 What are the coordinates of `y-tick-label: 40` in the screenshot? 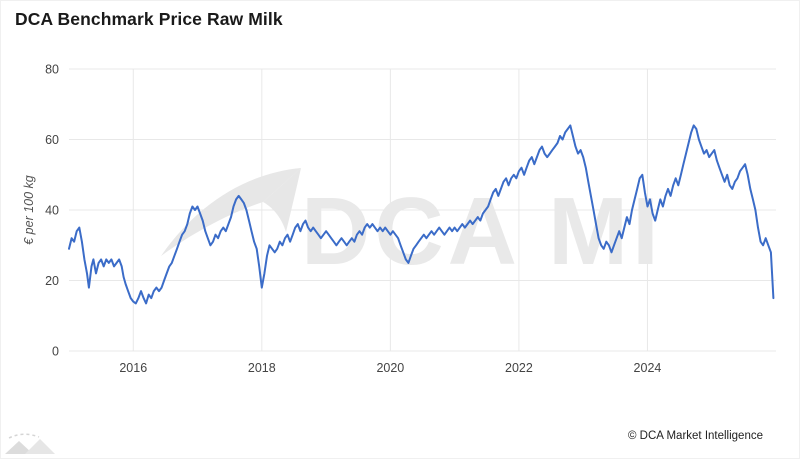 It's located at (52, 211).